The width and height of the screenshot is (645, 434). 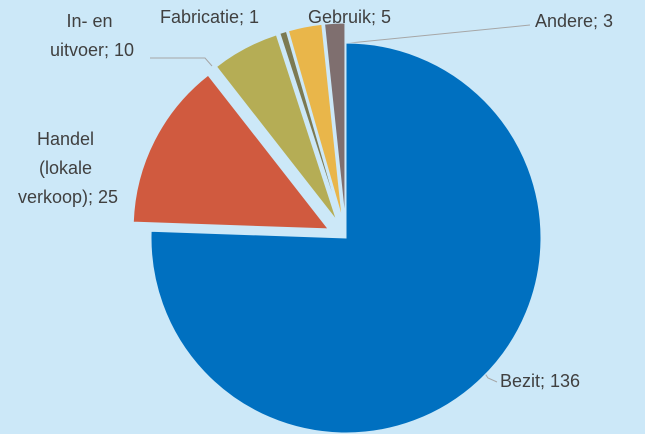 I want to click on data-label: Handel (lokale verkoop); 25, so click(x=68, y=168).